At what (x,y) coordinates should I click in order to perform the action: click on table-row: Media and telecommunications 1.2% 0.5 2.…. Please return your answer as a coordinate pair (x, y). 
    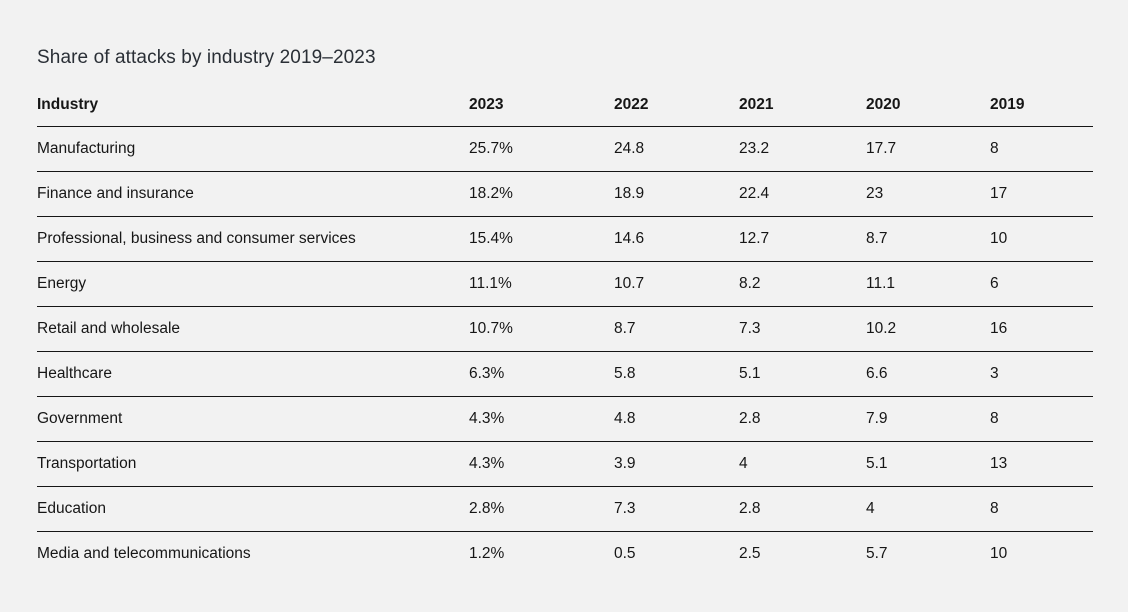
    Looking at the image, I should click on (565, 554).